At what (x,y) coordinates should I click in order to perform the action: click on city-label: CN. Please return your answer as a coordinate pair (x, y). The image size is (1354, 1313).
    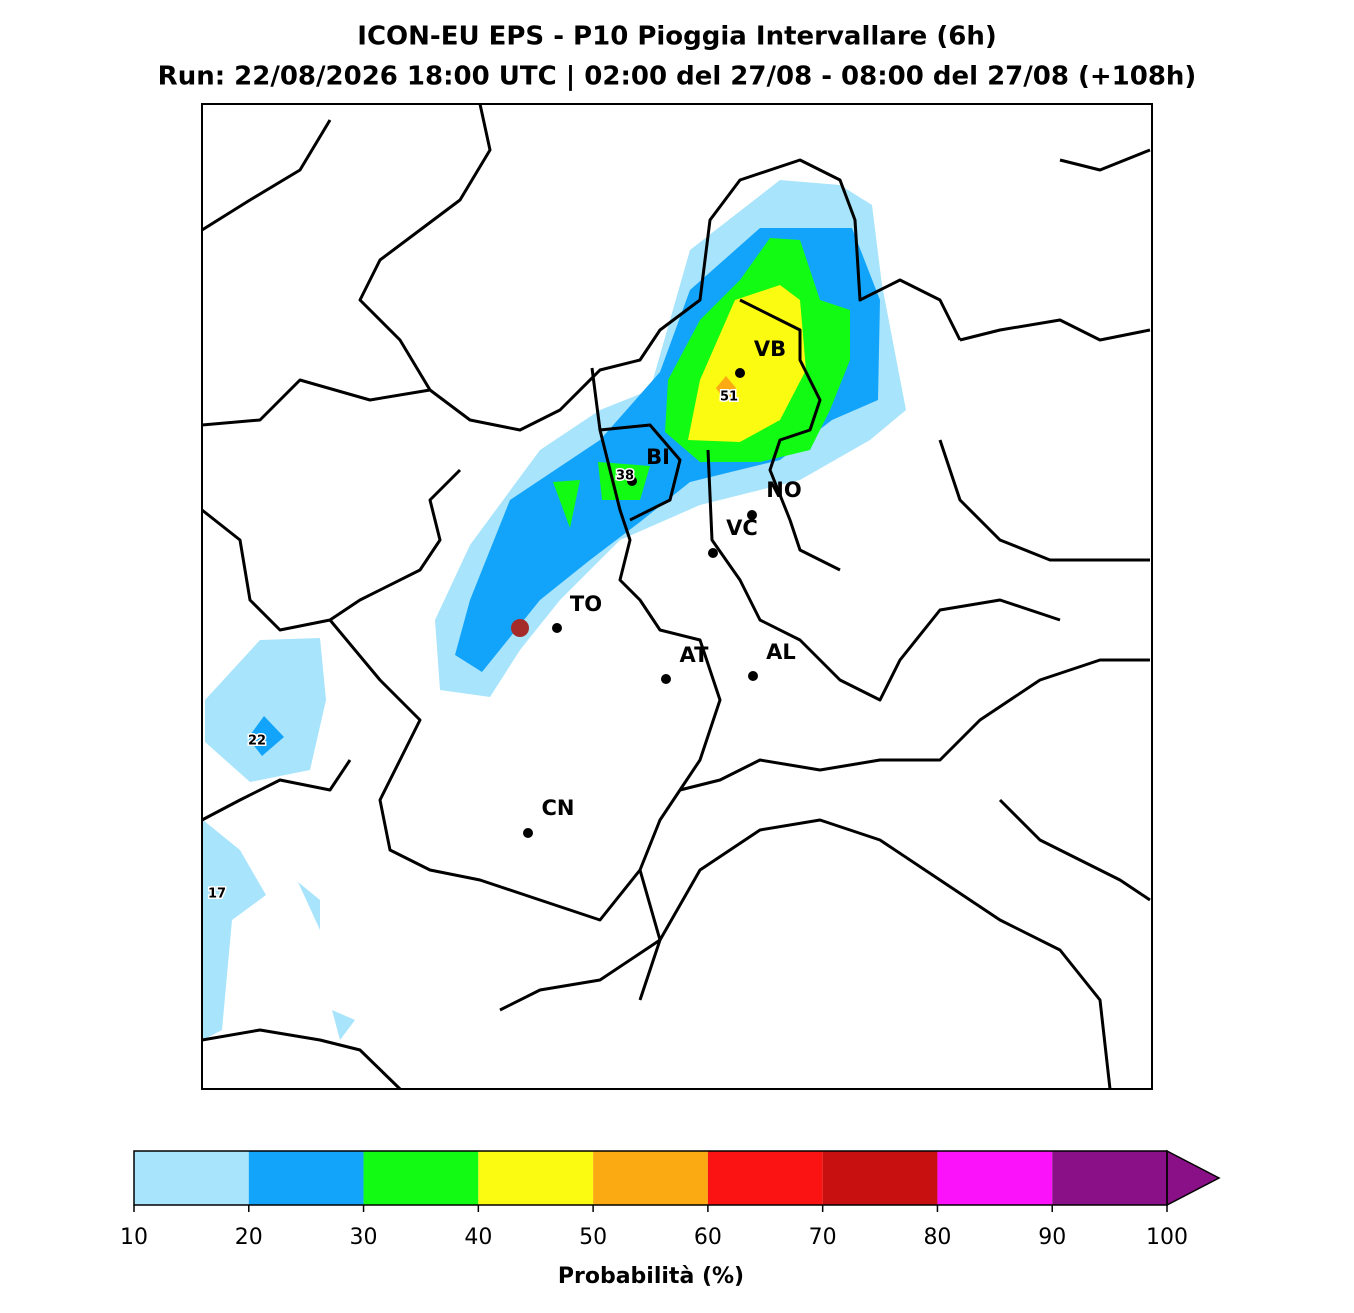
    Looking at the image, I should click on (558, 808).